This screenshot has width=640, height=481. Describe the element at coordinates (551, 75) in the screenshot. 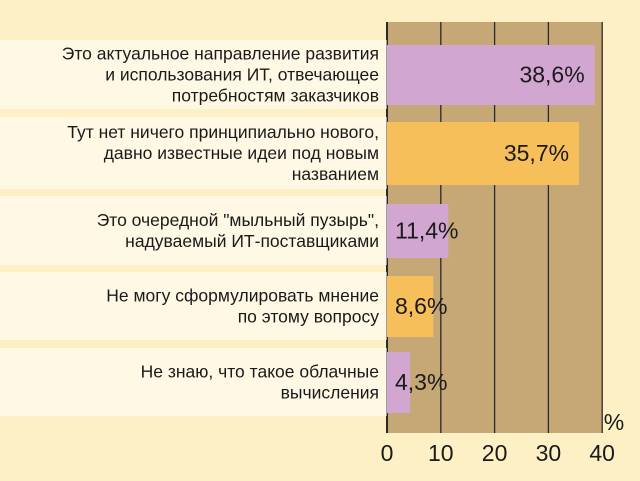

I see `value-label: 38,6%` at that location.